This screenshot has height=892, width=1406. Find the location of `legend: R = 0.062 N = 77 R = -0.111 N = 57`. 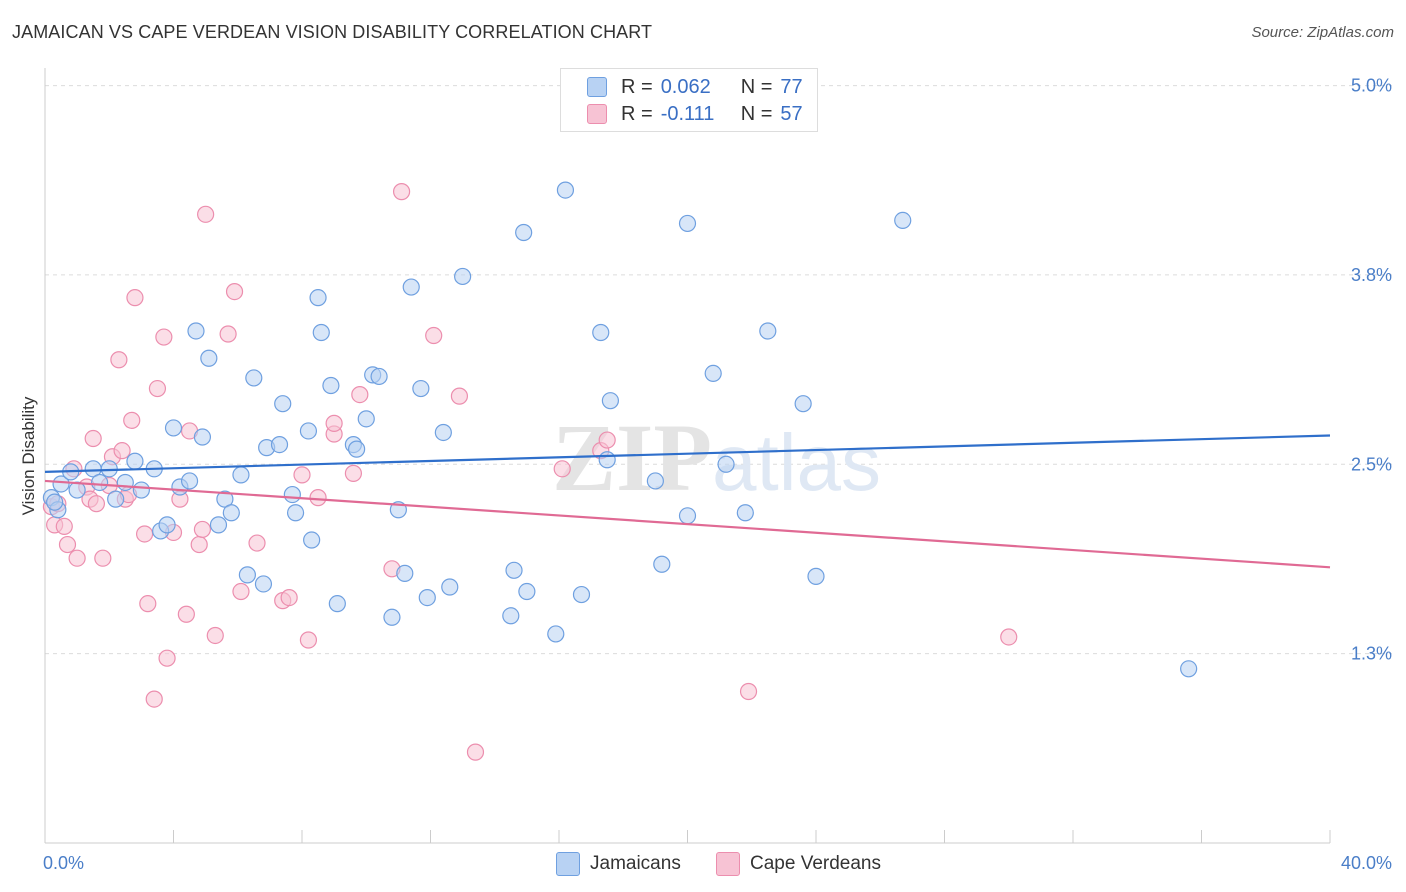

legend: R = 0.062 N = 77 R = -0.111 N = 57 is located at coordinates (689, 100).